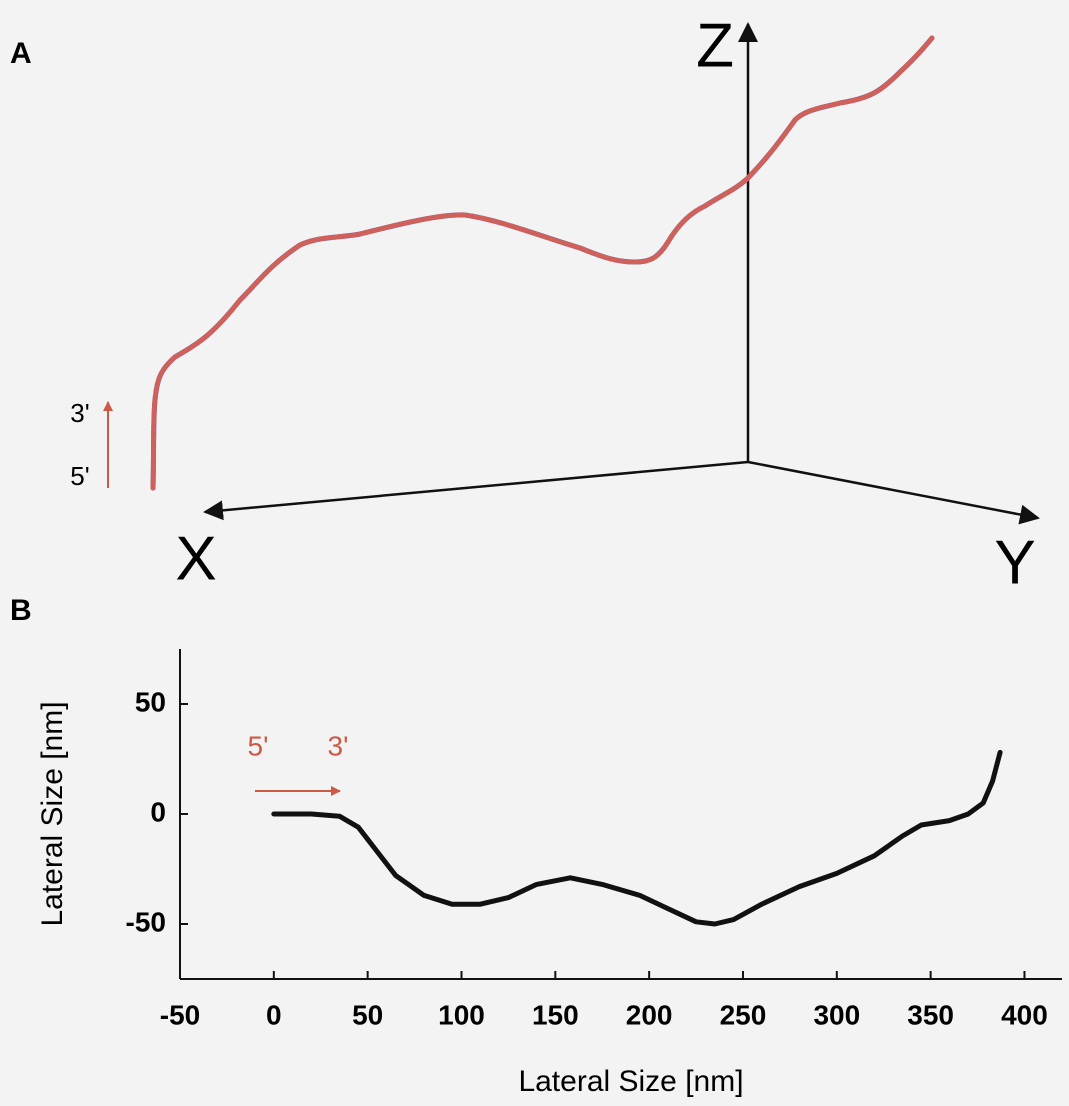  What do you see at coordinates (461, 1014) in the screenshot?
I see `x-tick-label: 100` at bounding box center [461, 1014].